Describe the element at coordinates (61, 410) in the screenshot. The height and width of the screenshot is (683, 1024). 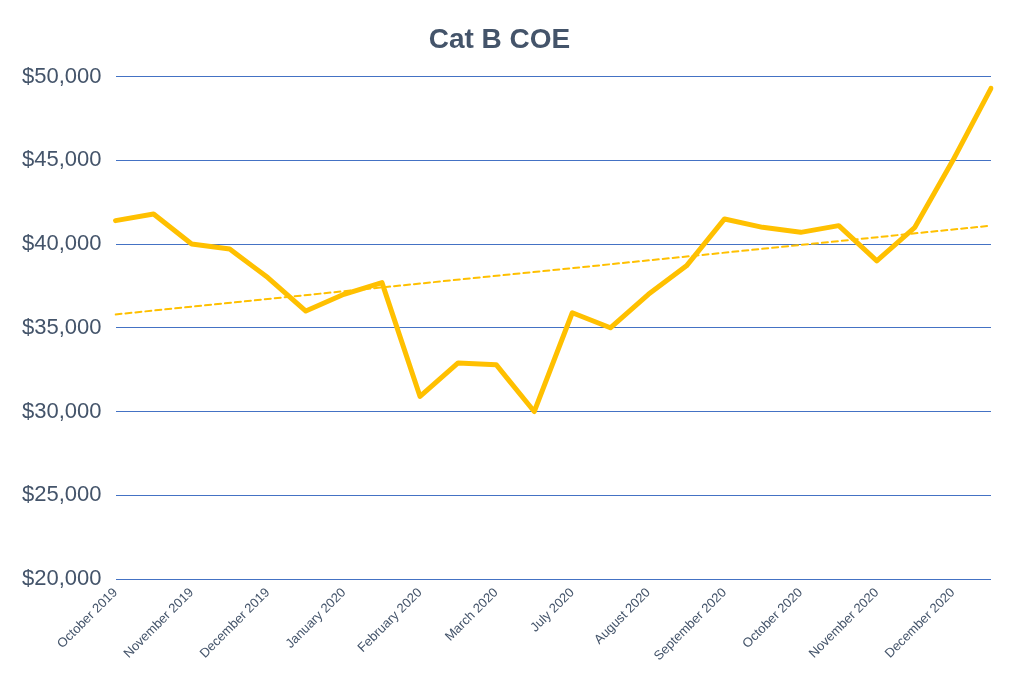
I see `y-tick-label: $30,000` at that location.